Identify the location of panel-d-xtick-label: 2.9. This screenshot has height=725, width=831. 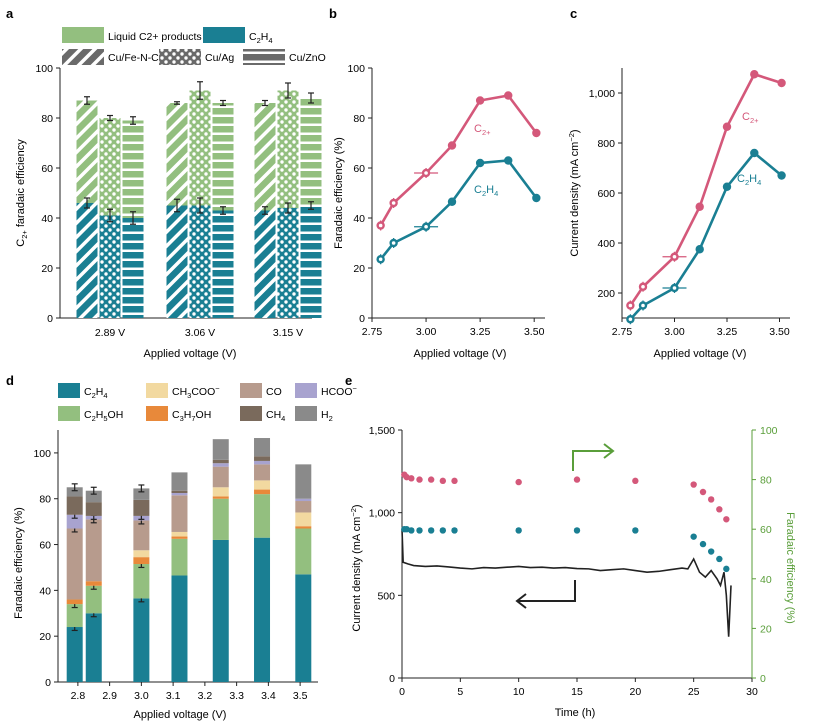
(109, 696).